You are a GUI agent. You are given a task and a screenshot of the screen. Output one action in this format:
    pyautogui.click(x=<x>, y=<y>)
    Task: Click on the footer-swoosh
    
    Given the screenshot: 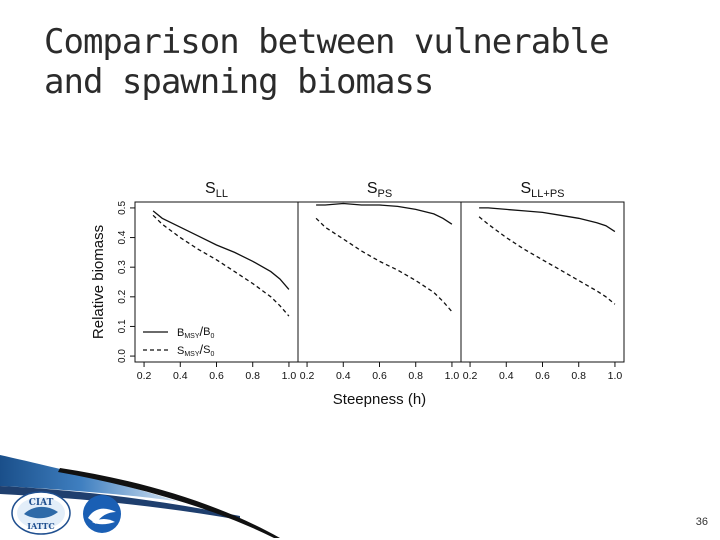 What is the action you would take?
    pyautogui.click(x=140, y=496)
    